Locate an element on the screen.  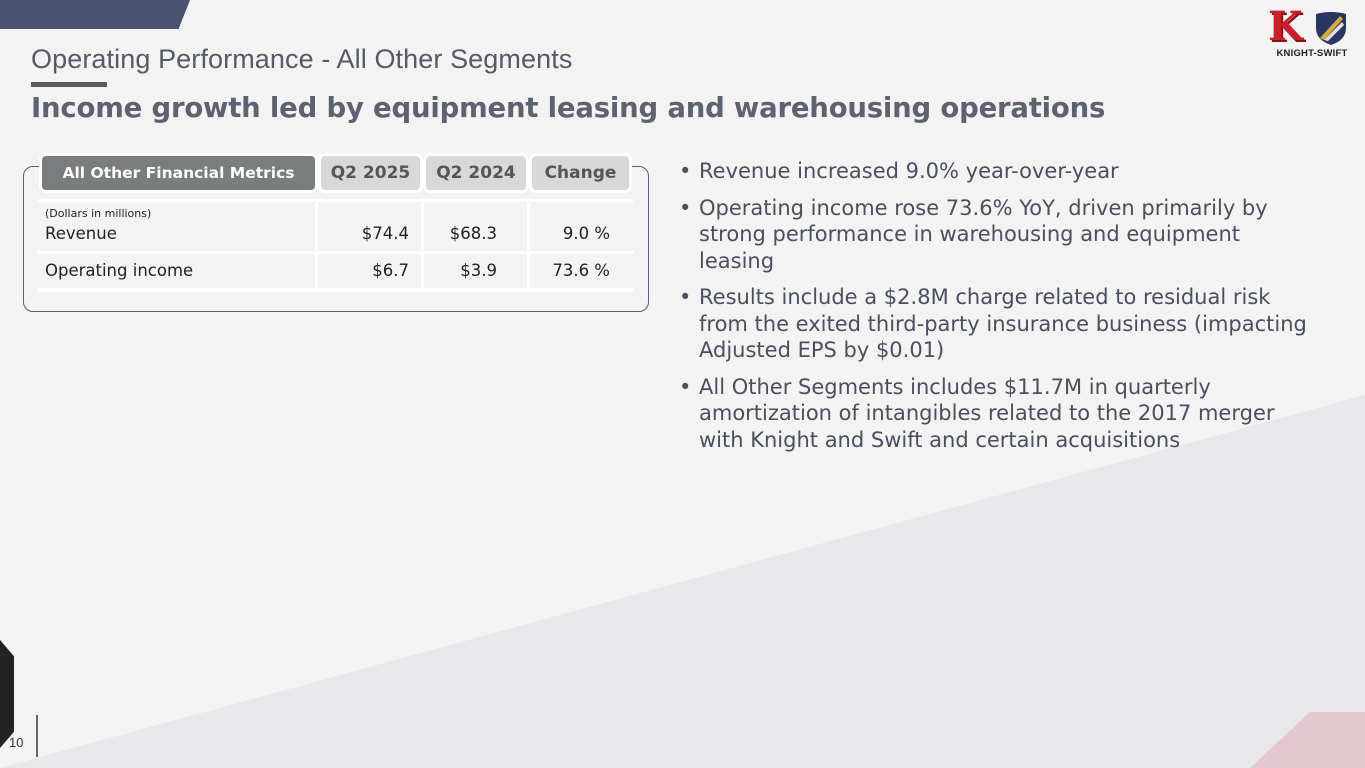
row-label-cell: (Dollars in millions) Revenue is located at coordinates (177, 228).